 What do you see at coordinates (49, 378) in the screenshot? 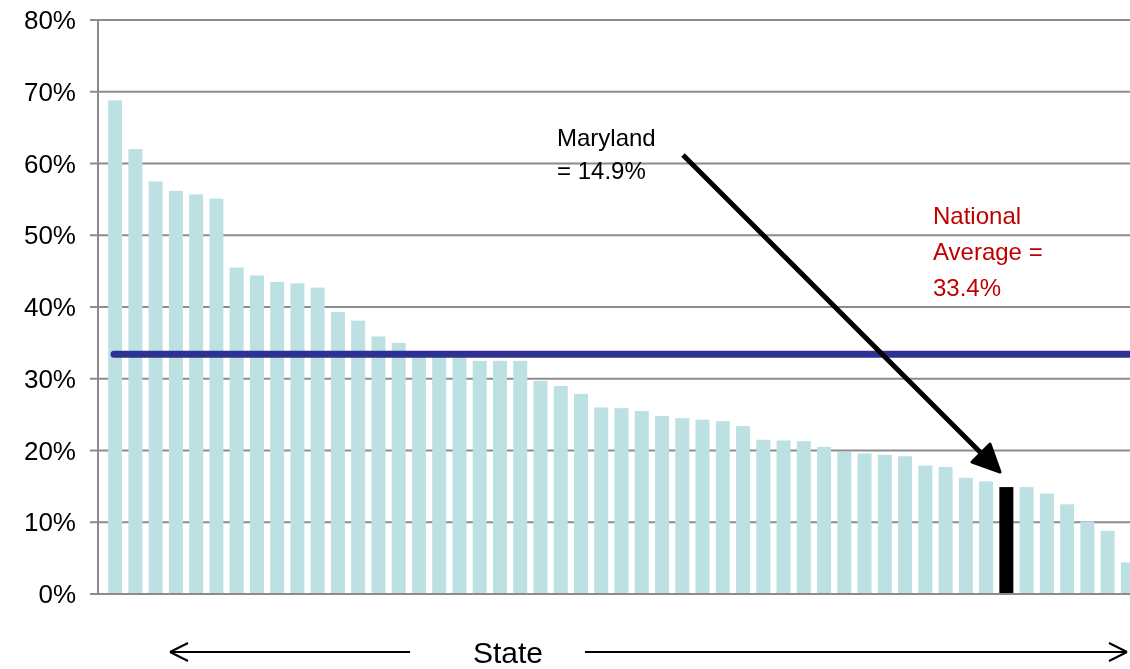
I see `y-tick-label: 30%` at bounding box center [49, 378].